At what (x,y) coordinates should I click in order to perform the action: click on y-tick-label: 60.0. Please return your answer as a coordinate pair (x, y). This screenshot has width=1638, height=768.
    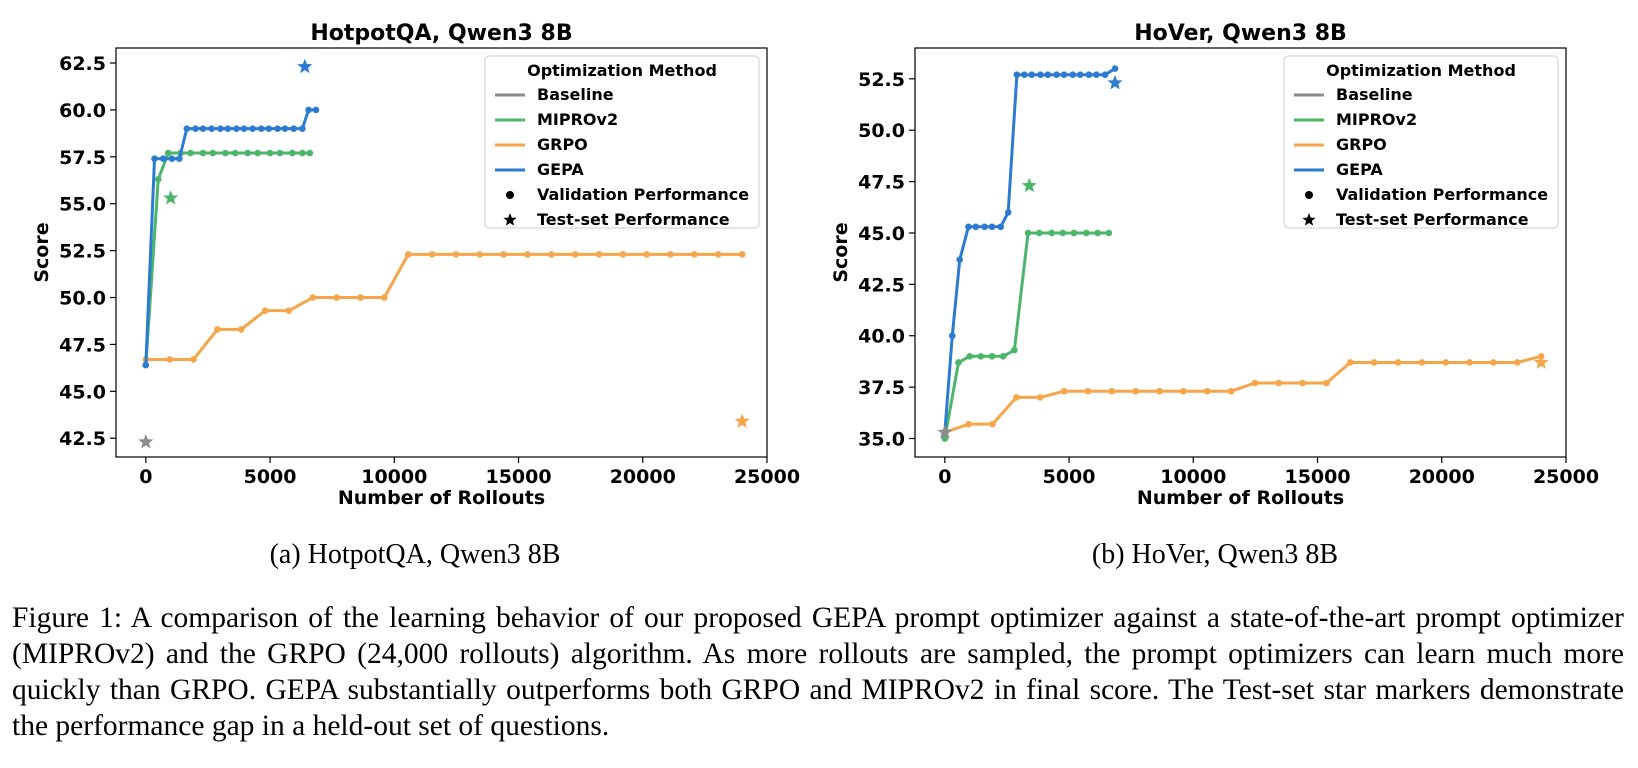
    Looking at the image, I should click on (82, 111).